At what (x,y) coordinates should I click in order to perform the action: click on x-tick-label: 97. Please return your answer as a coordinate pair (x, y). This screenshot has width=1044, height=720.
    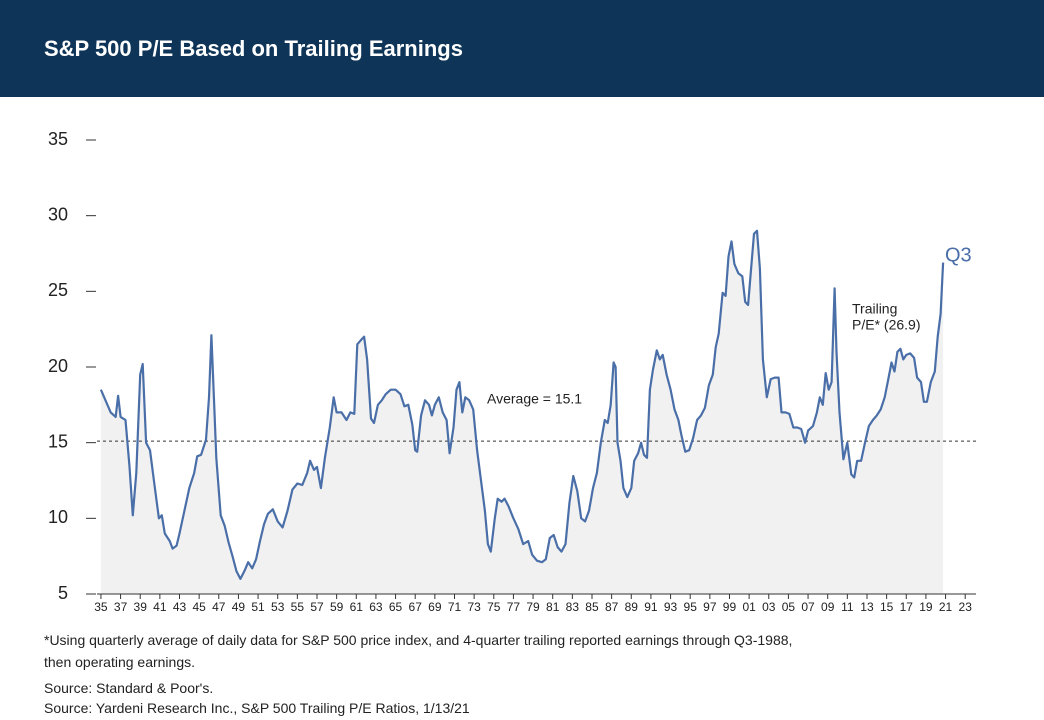
    Looking at the image, I should click on (710, 607).